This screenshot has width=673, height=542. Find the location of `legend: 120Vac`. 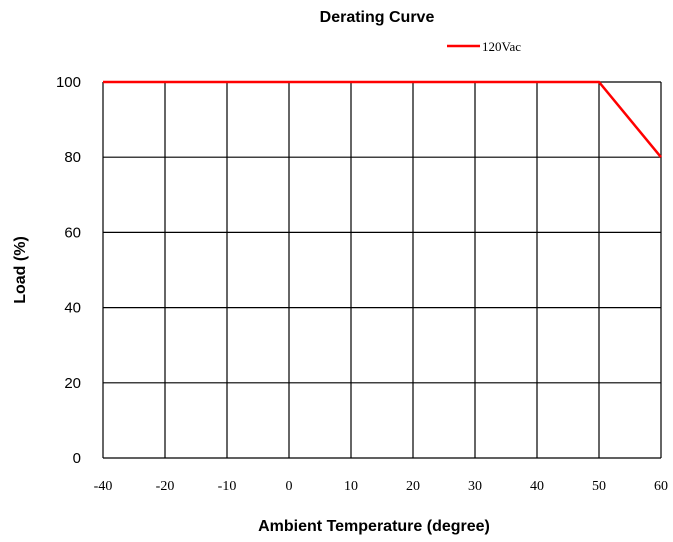

legend: 120Vac is located at coordinates (484, 46).